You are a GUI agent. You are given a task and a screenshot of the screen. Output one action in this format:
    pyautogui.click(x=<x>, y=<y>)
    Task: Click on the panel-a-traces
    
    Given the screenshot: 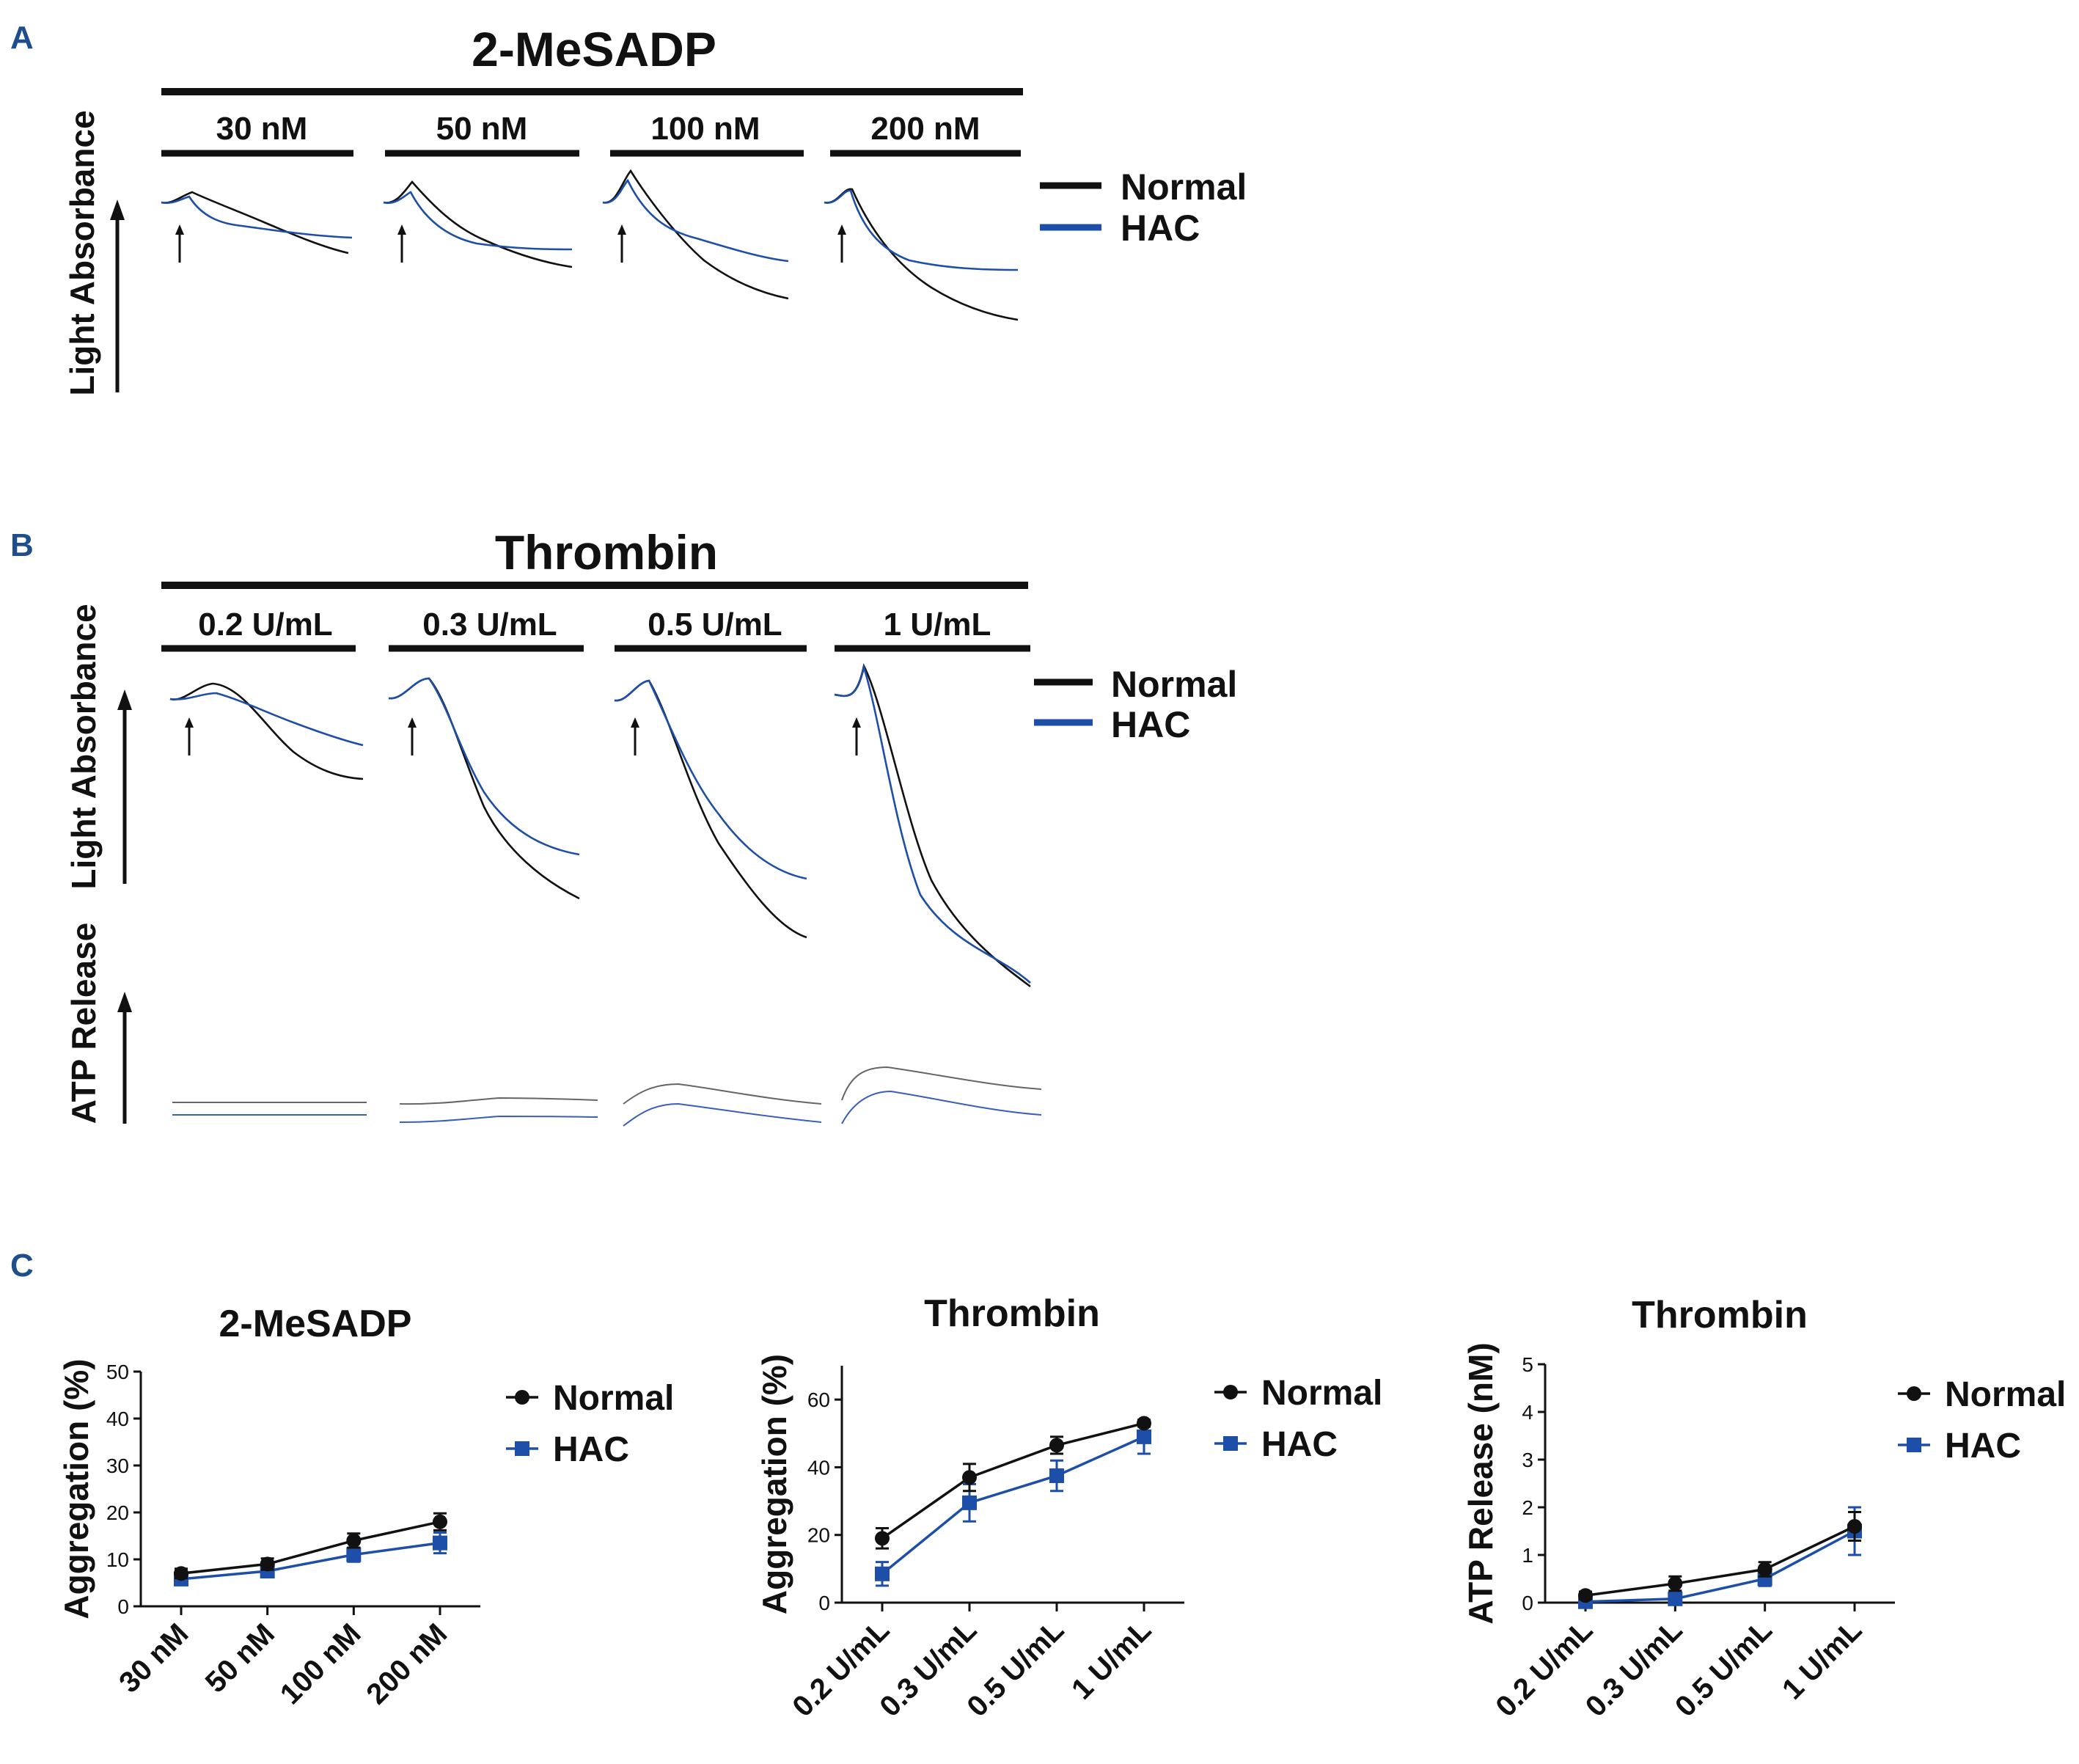 What is the action you would take?
    pyautogui.click(x=590, y=245)
    